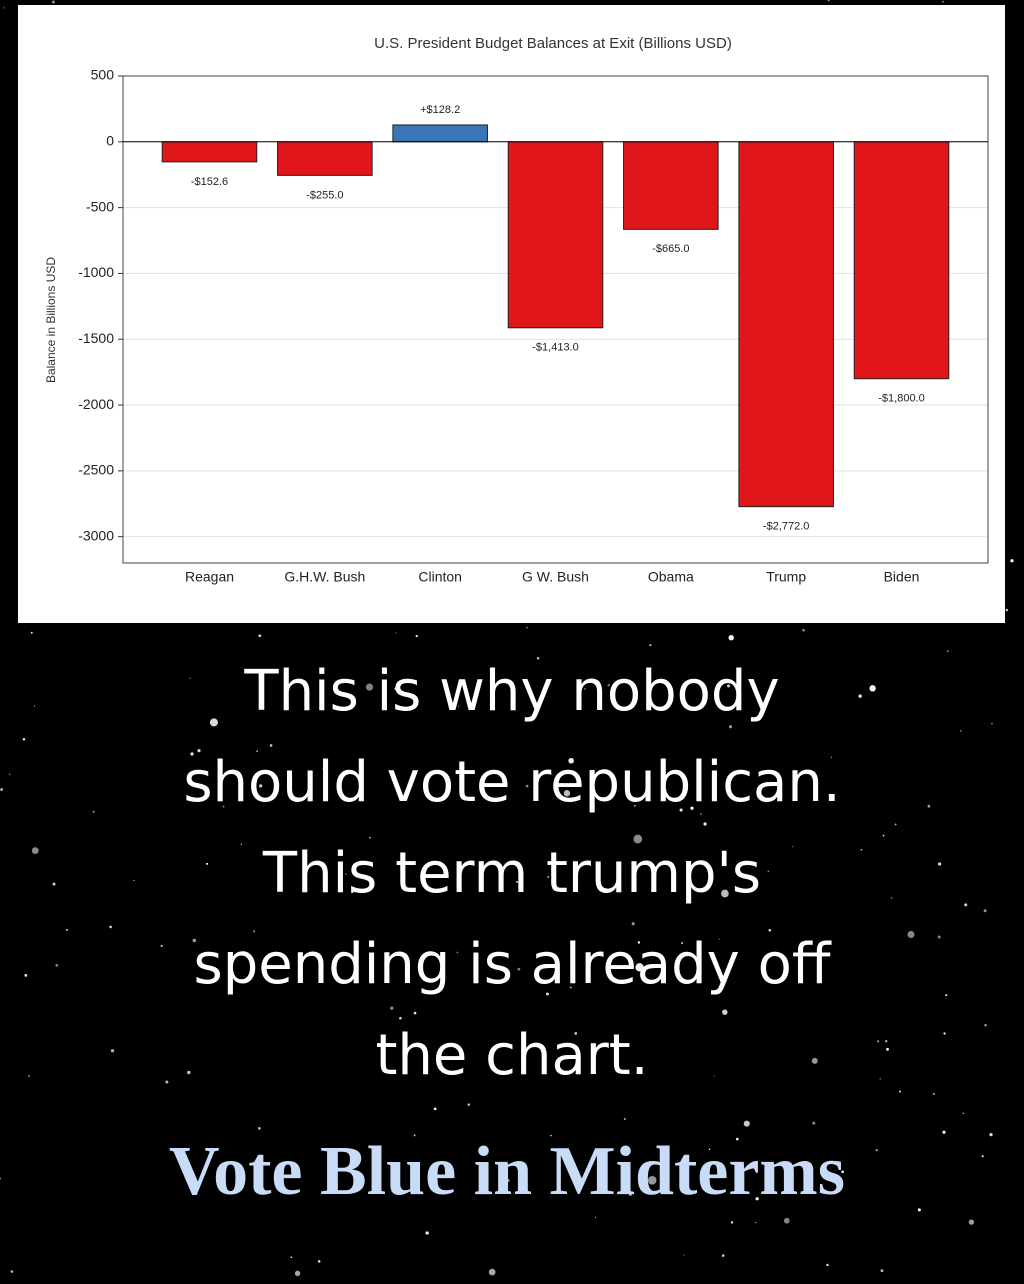 Image resolution: width=1024 pixels, height=1284 pixels. I want to click on value-label: -$152.6, so click(209, 182).